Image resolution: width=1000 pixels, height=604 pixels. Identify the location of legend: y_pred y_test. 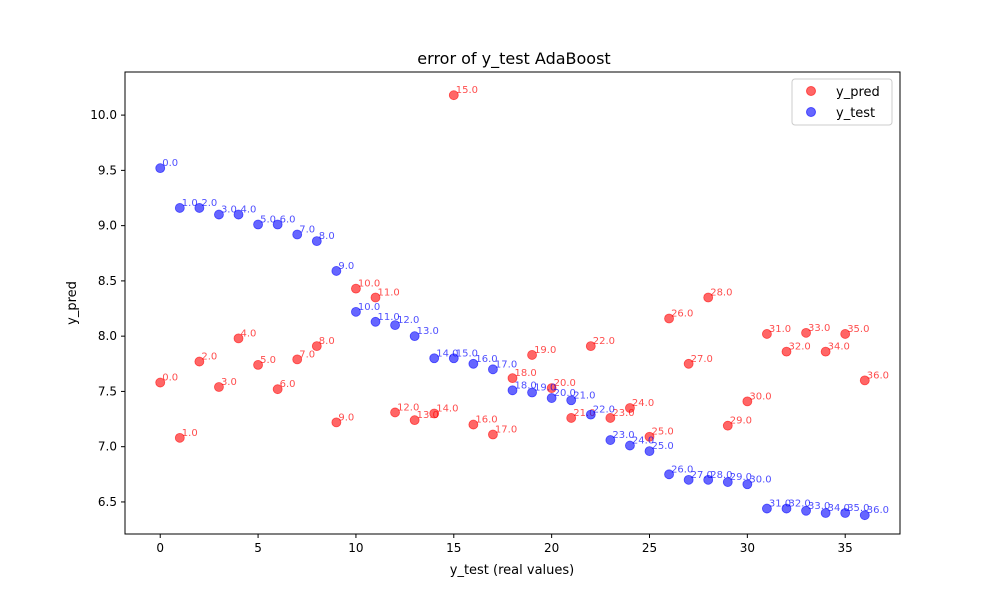
(842, 102).